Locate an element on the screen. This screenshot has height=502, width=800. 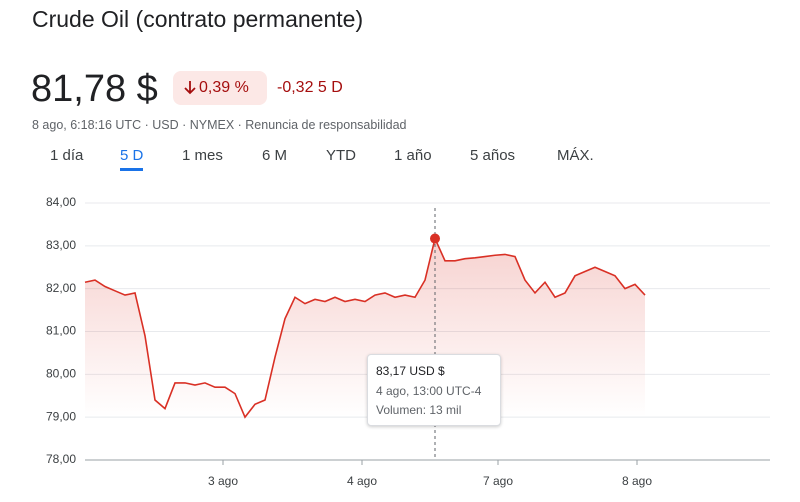
change: -0,32 5 D is located at coordinates (310, 88).